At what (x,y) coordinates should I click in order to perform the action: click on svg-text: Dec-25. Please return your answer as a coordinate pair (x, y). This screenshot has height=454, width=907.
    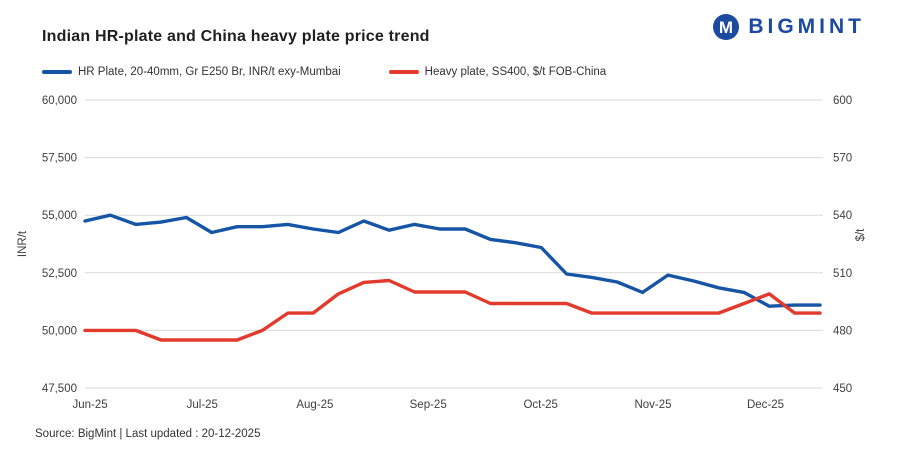
    Looking at the image, I should click on (765, 405).